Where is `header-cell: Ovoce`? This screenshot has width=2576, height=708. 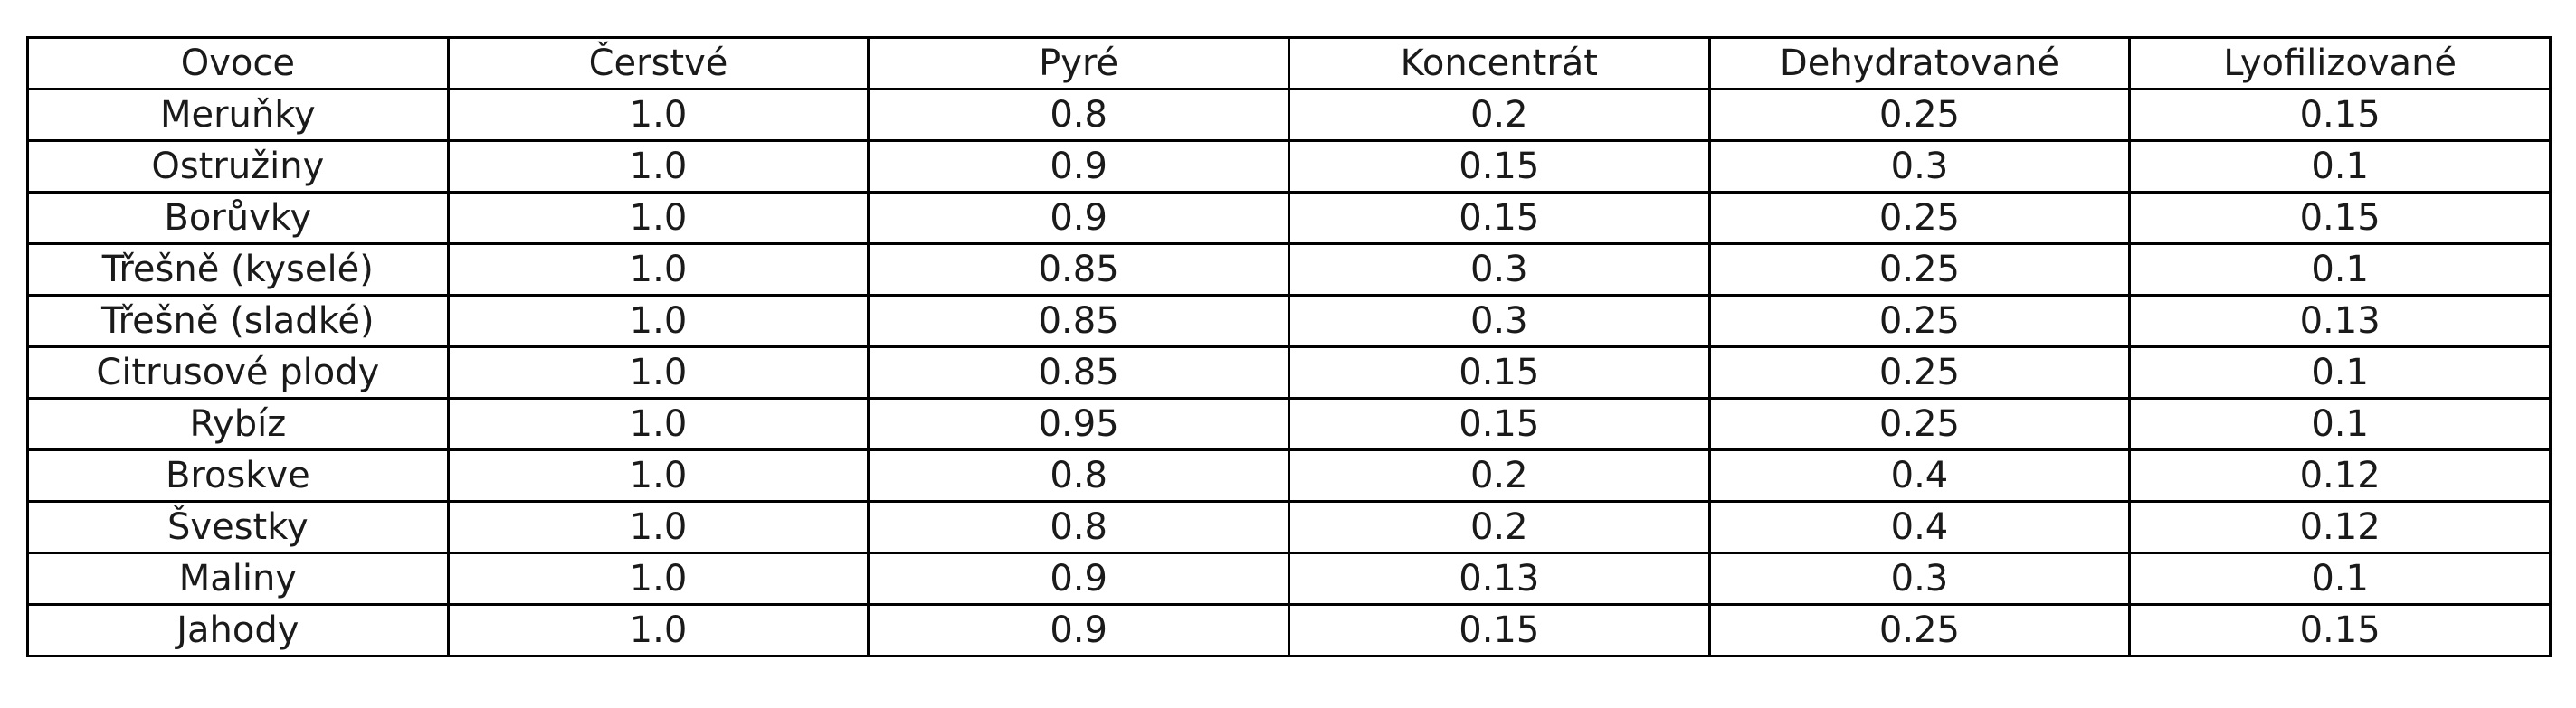
header-cell: Ovoce is located at coordinates (238, 63).